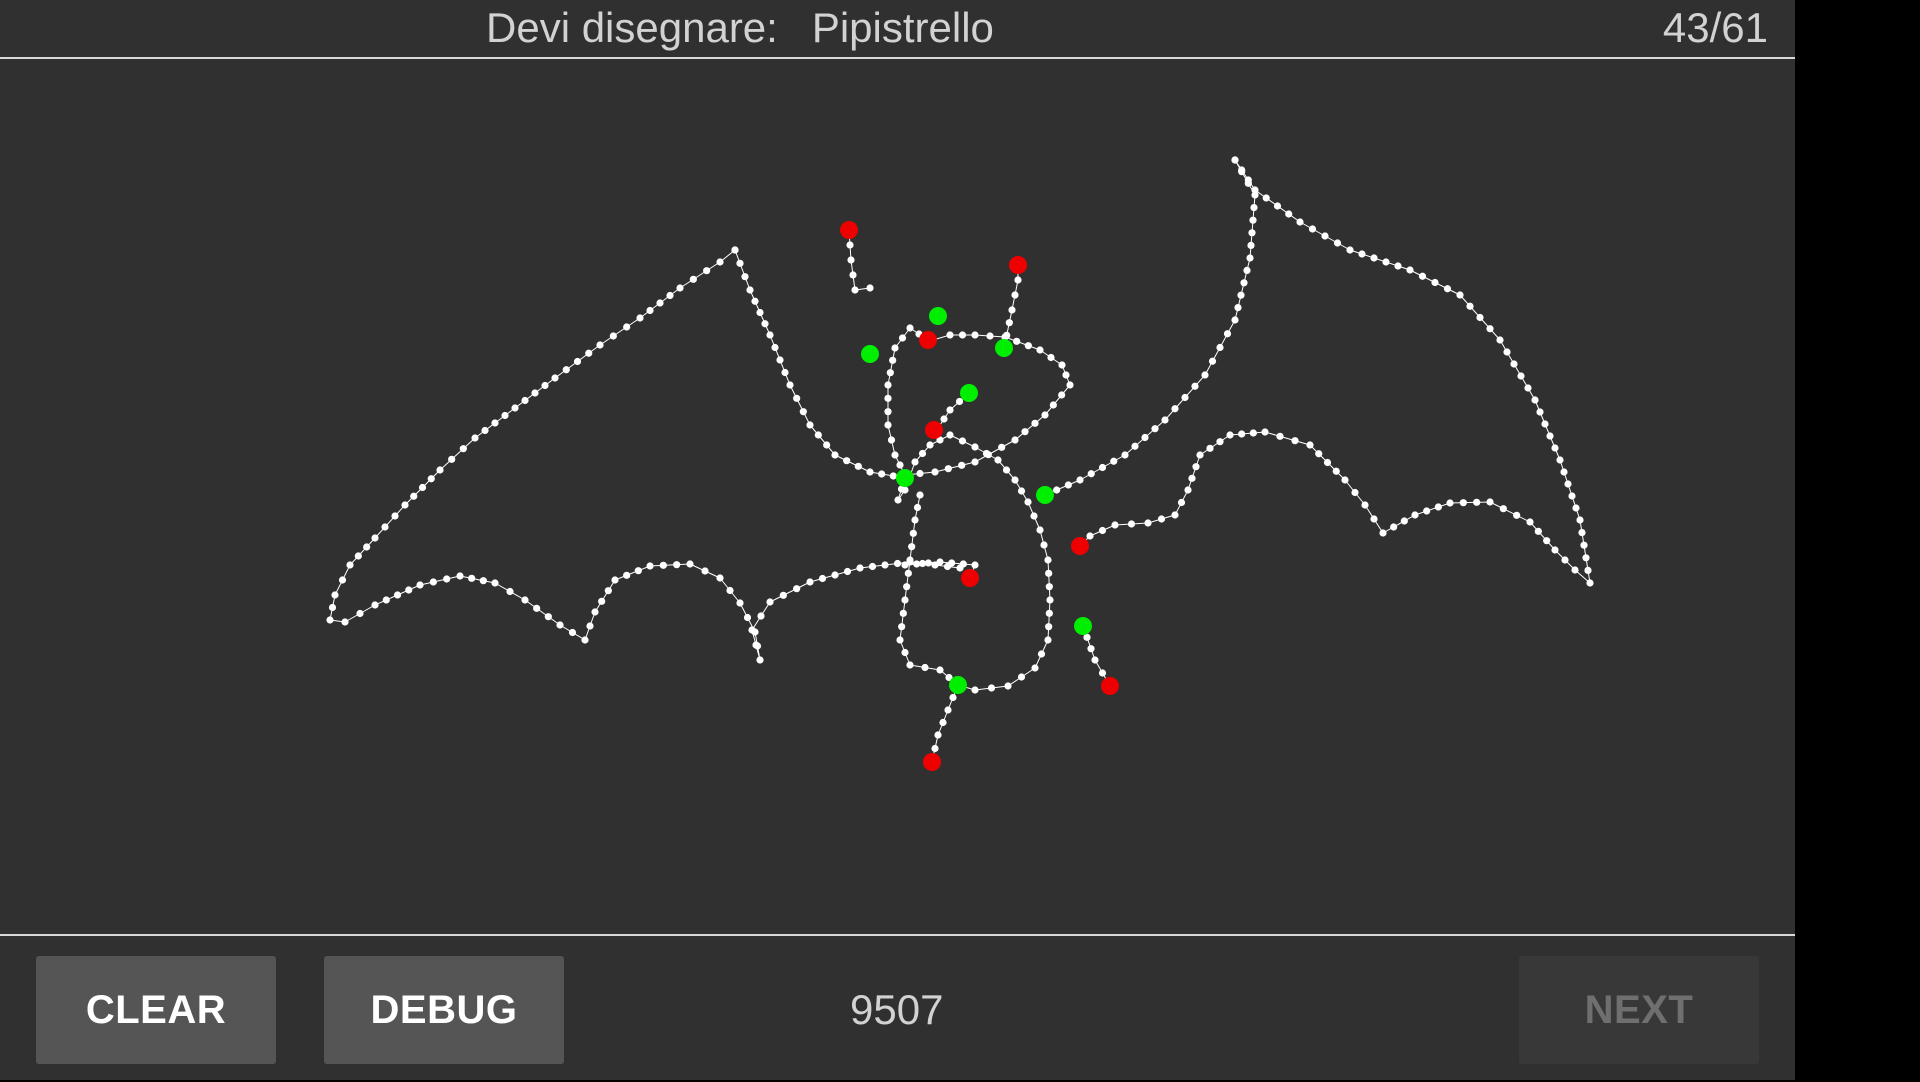  What do you see at coordinates (1715, 27) in the screenshot?
I see `progress-counter: 43/61` at bounding box center [1715, 27].